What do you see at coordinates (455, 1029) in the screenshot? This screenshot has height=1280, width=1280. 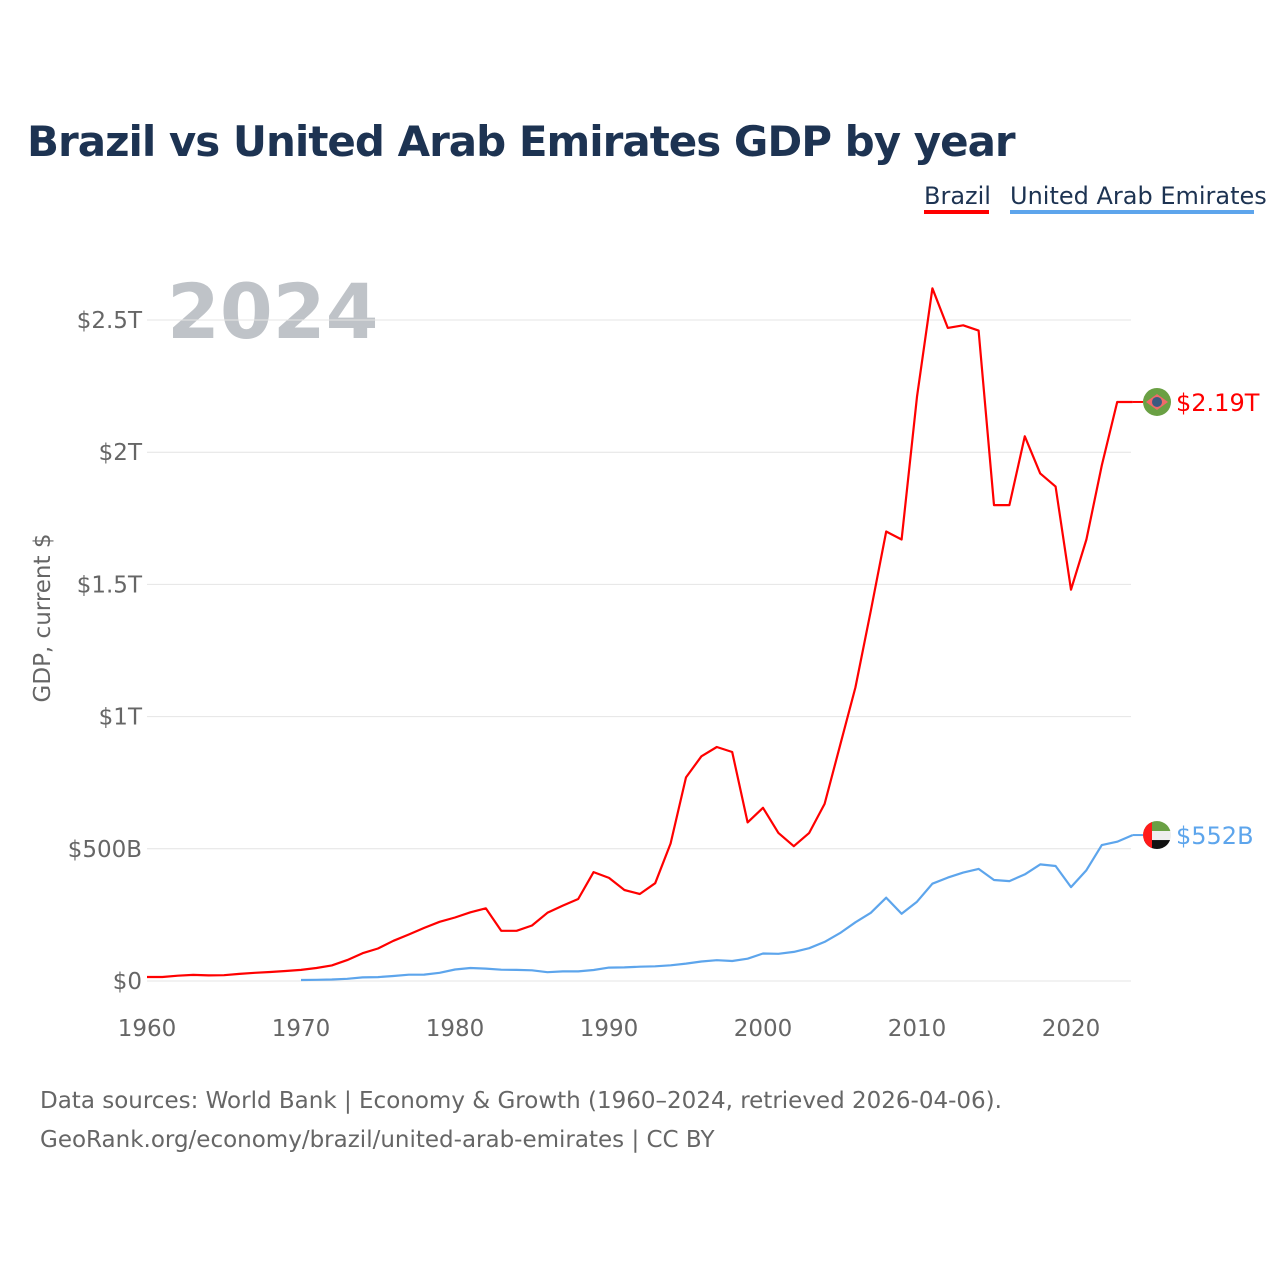 I see `x-tick-label: 1980` at bounding box center [455, 1029].